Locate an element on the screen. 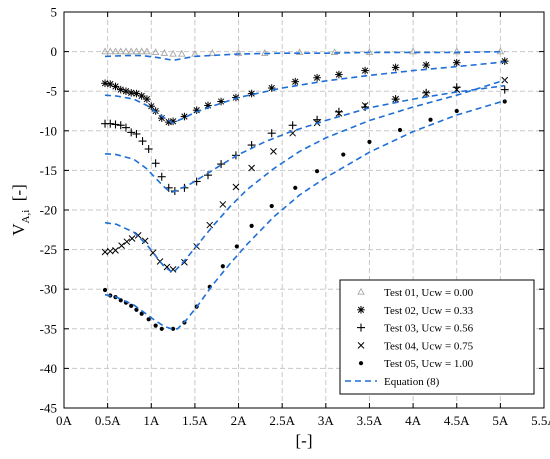 Image resolution: width=550 pixels, height=459 pixels. y-tick-label: -40 is located at coordinates (48, 368).